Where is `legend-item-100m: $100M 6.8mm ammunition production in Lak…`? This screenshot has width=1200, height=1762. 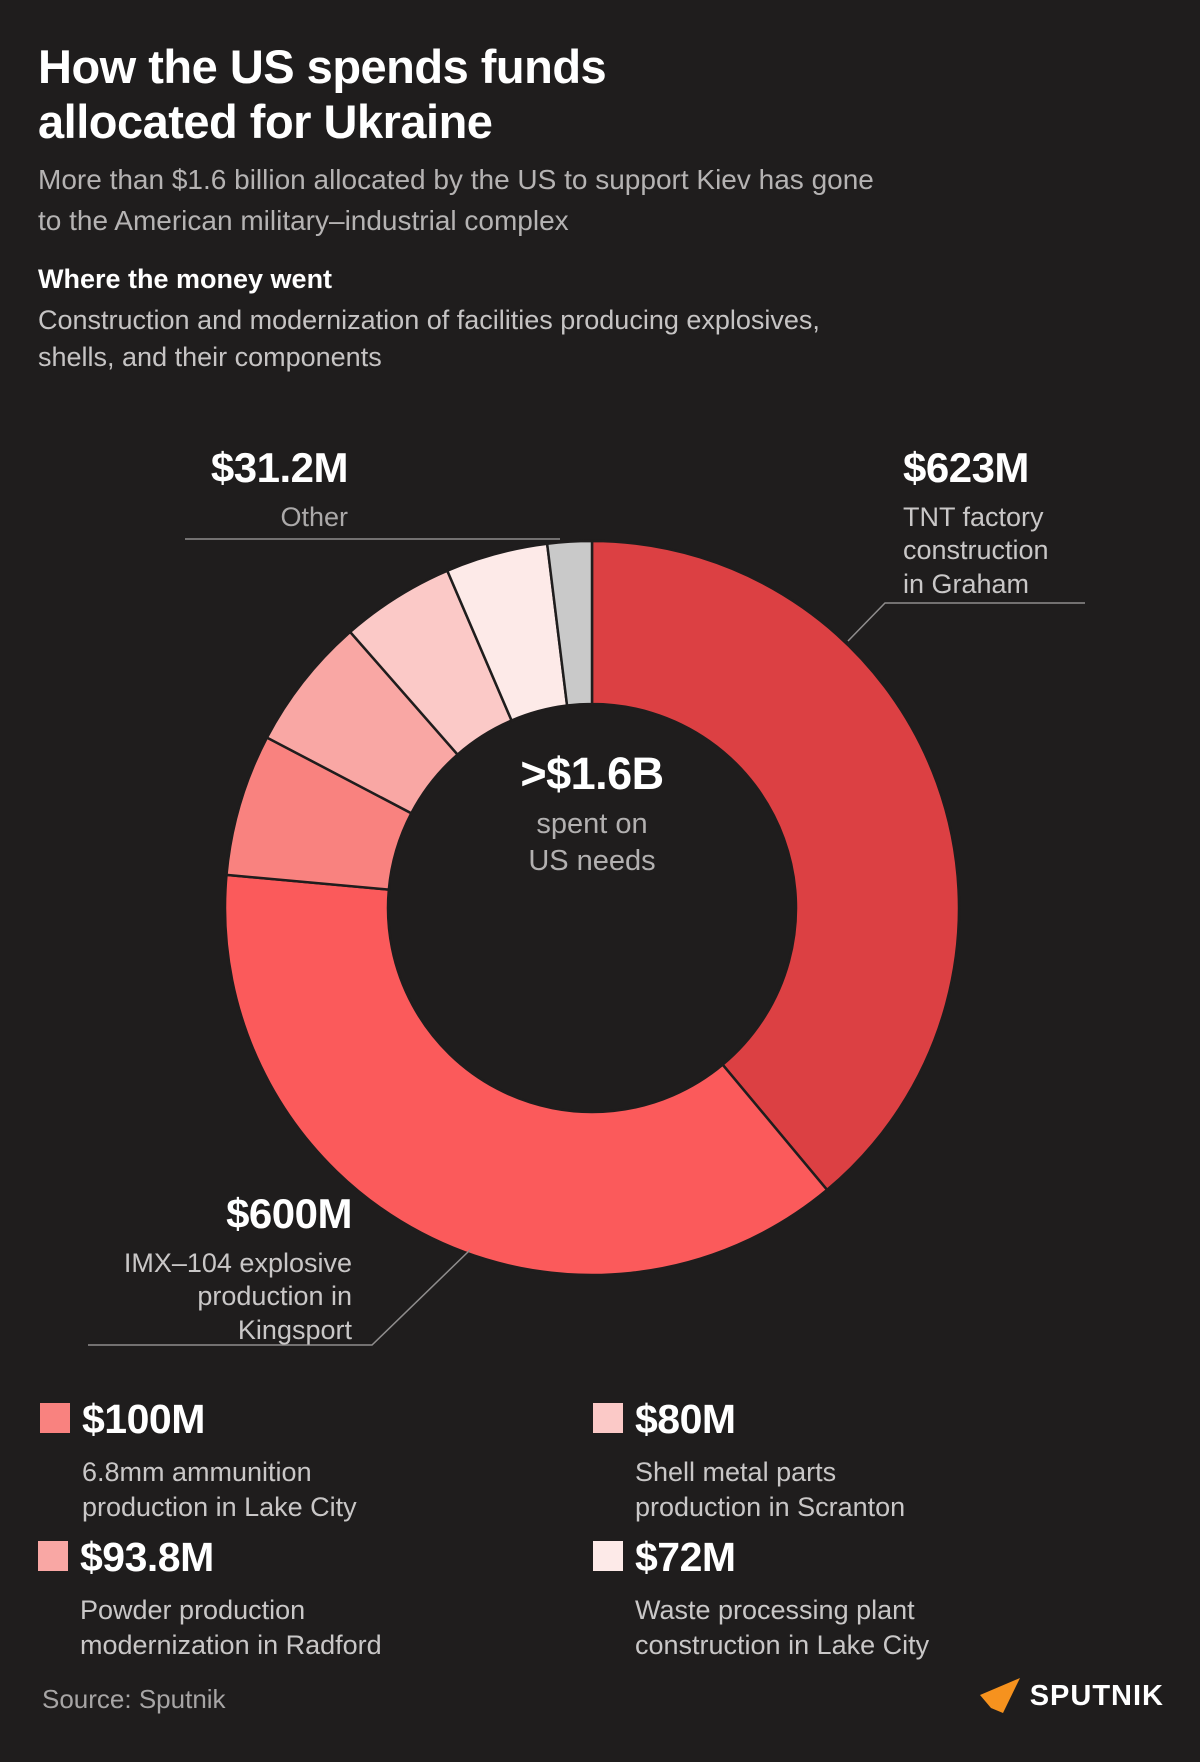 legend-item-100m: $100M 6.8mm ammunition production in Lak… is located at coordinates (301, 1460).